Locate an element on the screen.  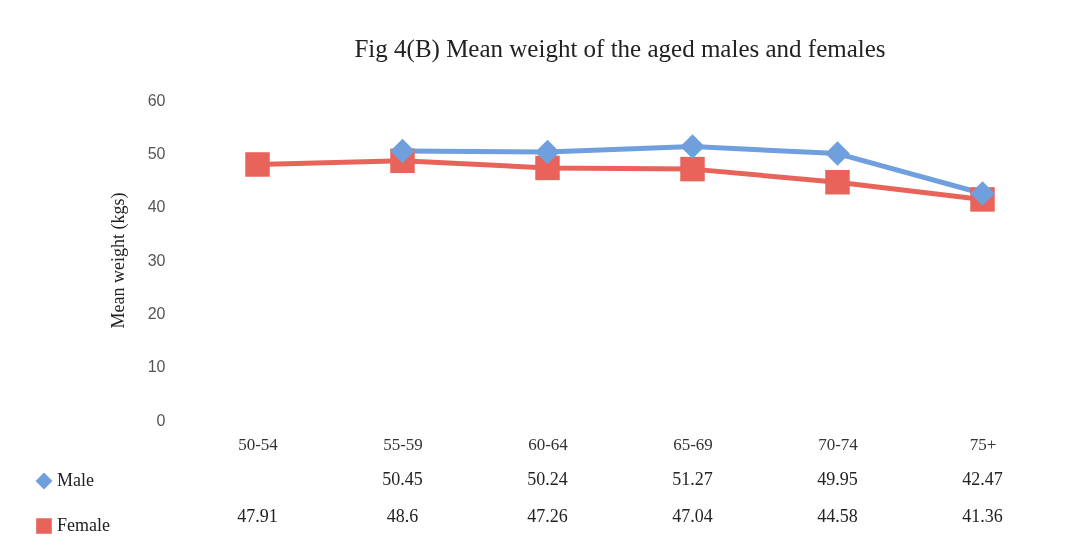
data-label: 47.91 is located at coordinates (257, 516).